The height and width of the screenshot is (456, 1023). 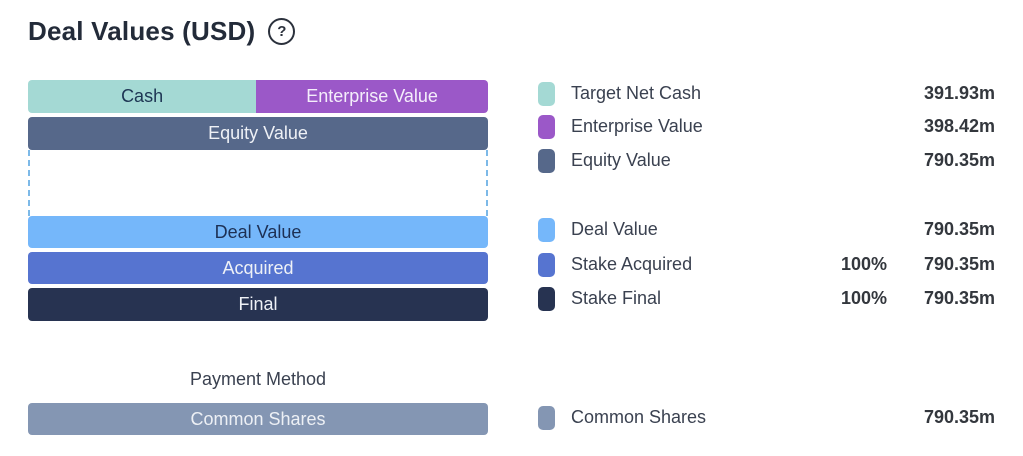 What do you see at coordinates (546, 126) in the screenshot?
I see `enterprise-value-swatch-icon` at bounding box center [546, 126].